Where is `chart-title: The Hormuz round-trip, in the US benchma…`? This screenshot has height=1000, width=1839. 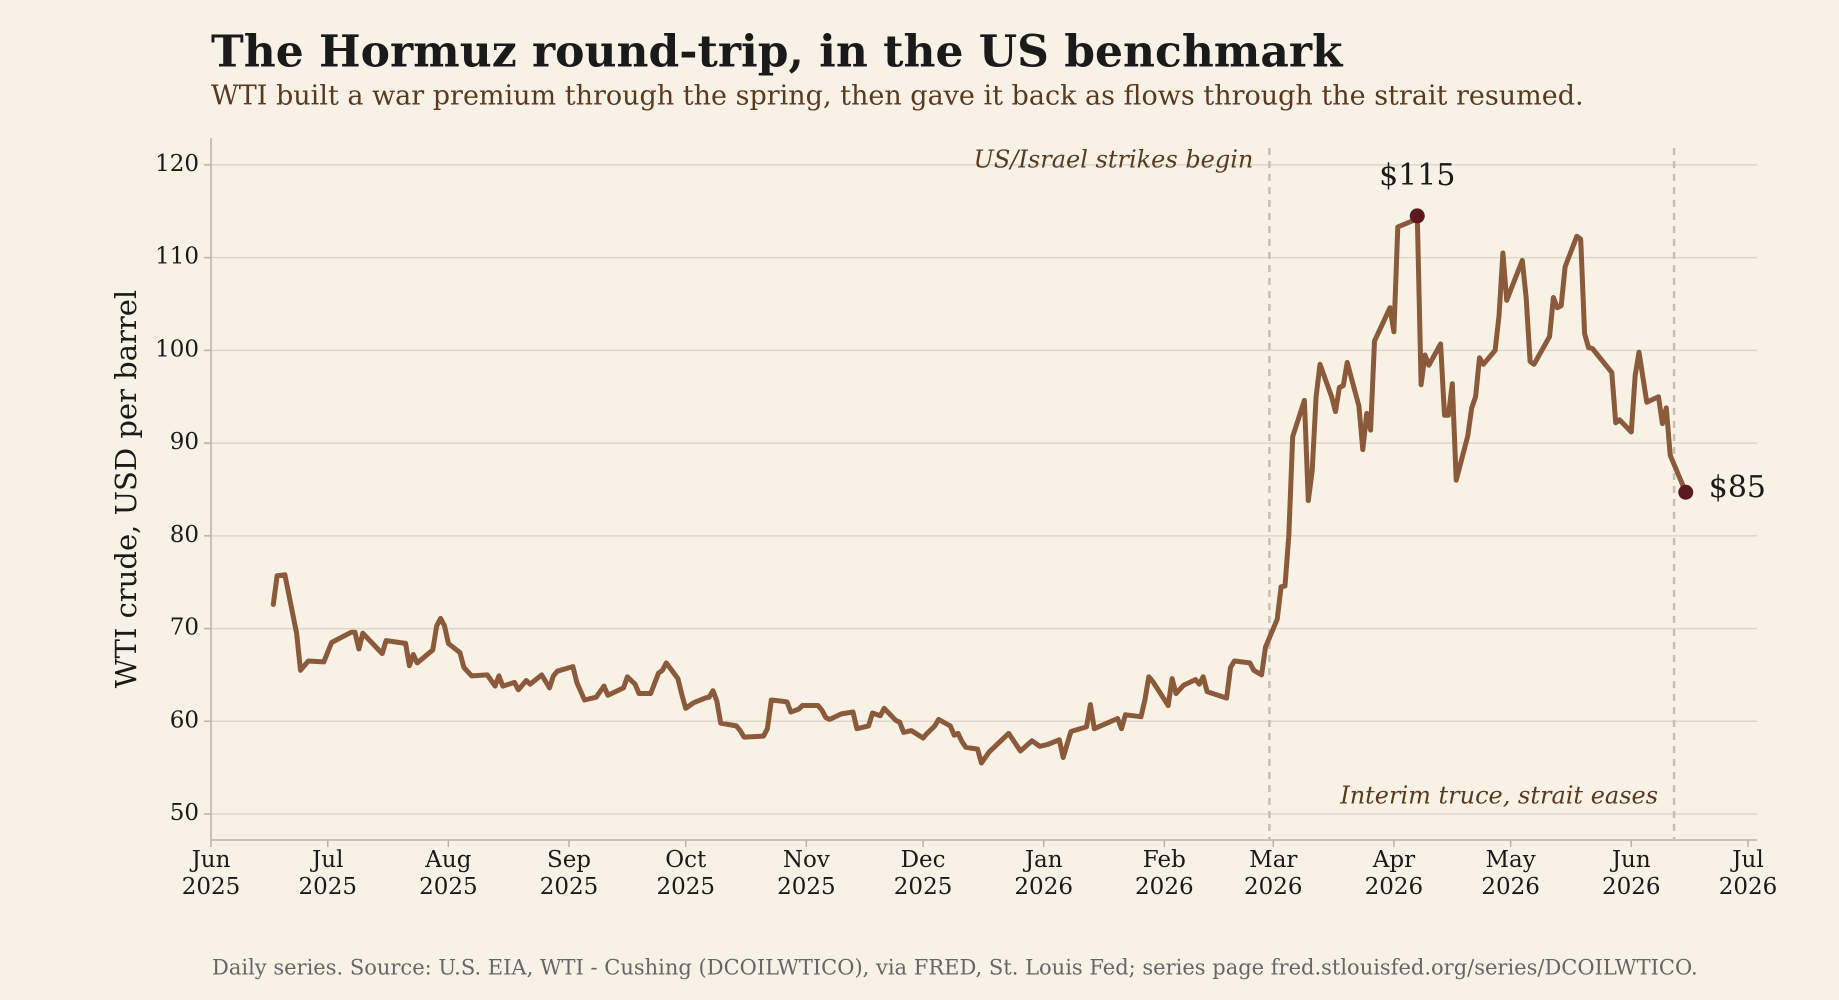 chart-title: The Hormuz round-trip, in the US benchma… is located at coordinates (777, 52).